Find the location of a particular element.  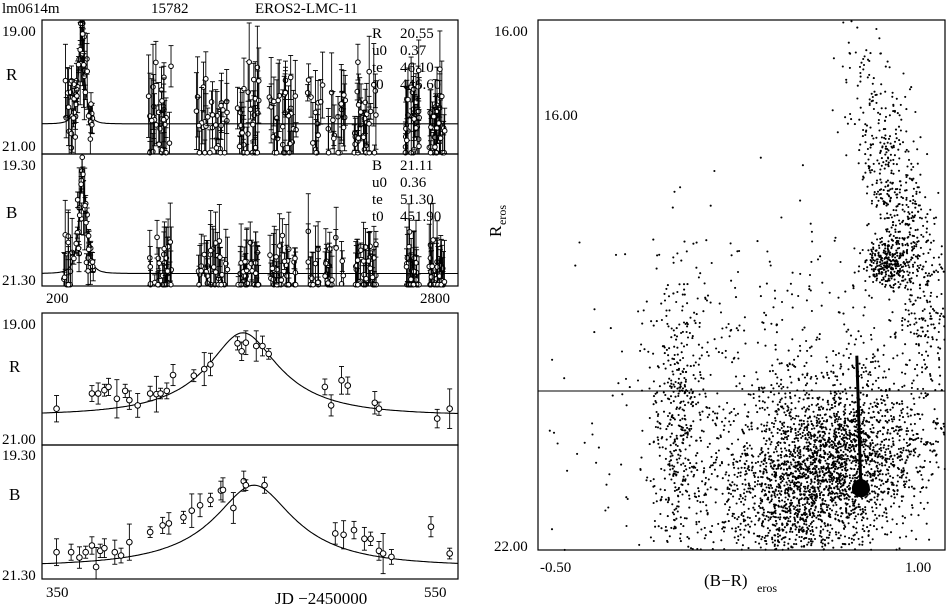

full-xtick-left: 200 is located at coordinates (57, 299).